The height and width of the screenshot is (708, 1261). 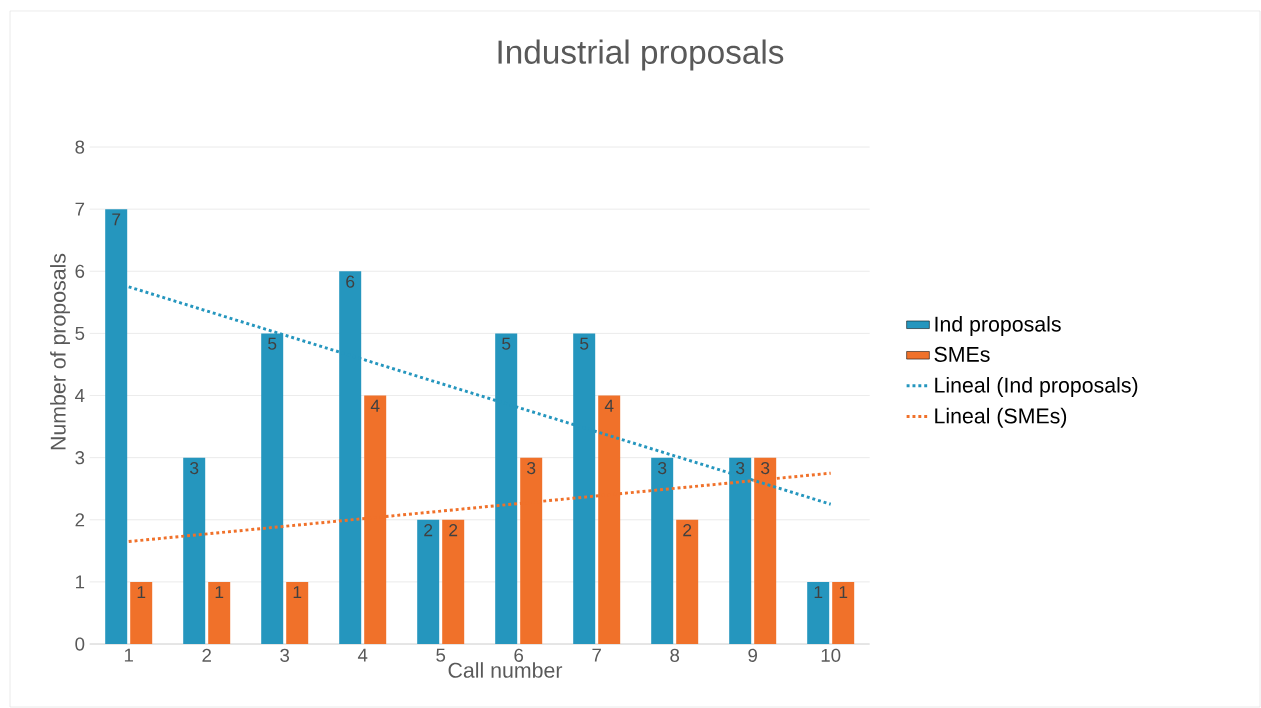 What do you see at coordinates (1001, 417) in the screenshot?
I see `legend-label: Lineal (SMEs)` at bounding box center [1001, 417].